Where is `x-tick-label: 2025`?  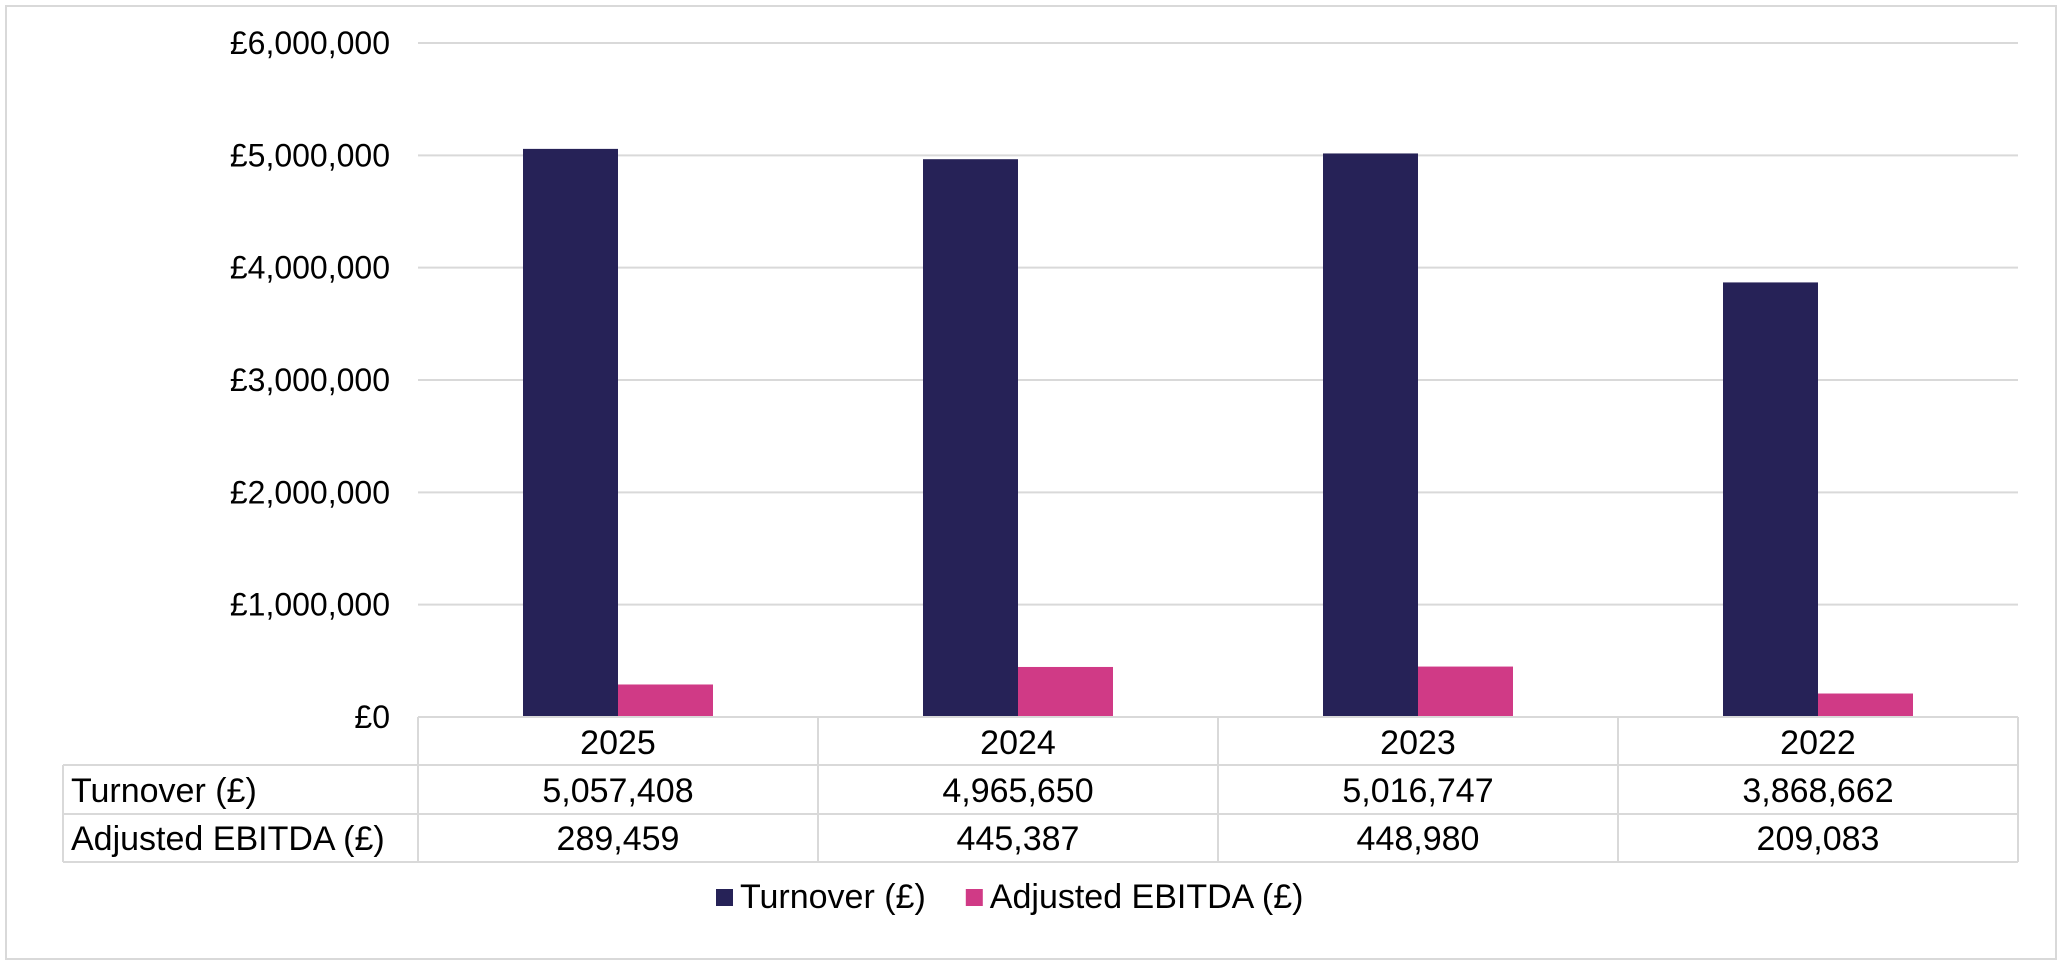 x-tick-label: 2025 is located at coordinates (618, 743).